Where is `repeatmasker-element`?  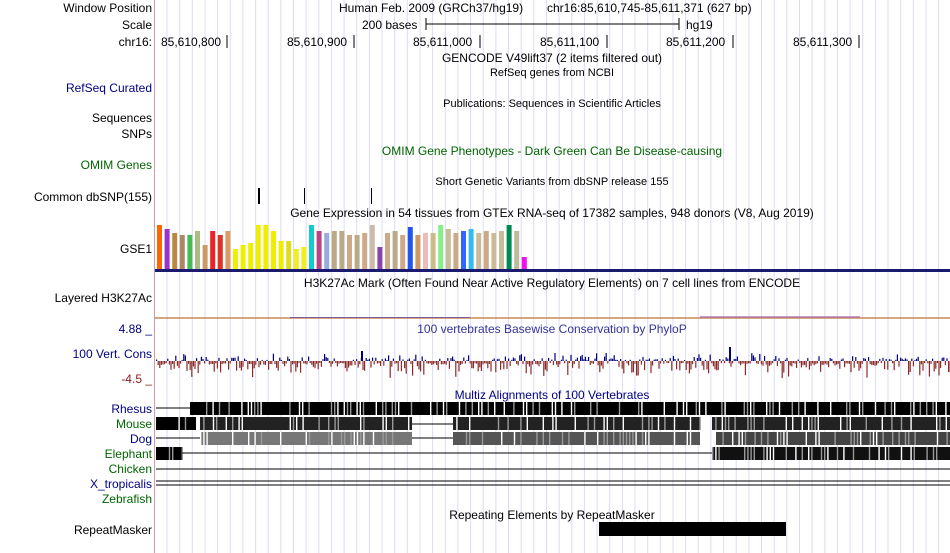 repeatmasker-element is located at coordinates (692, 529).